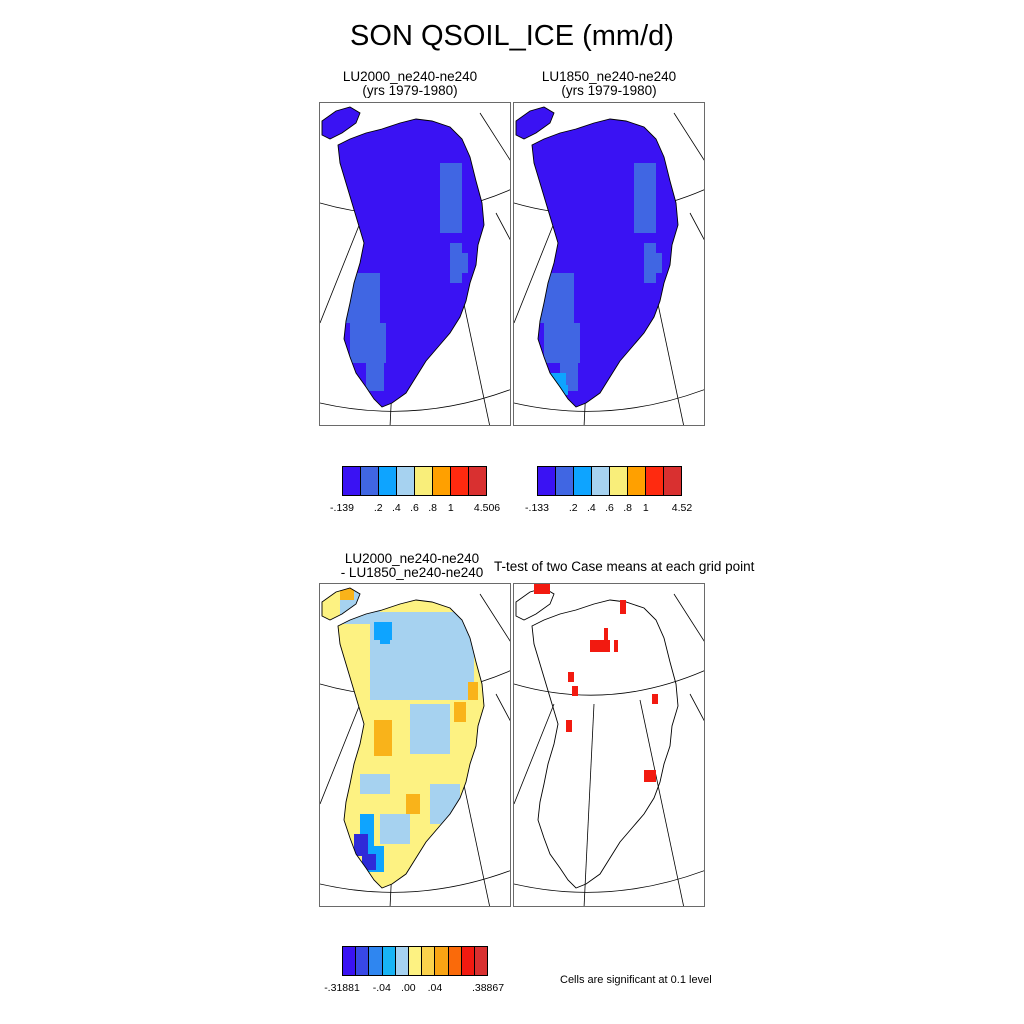  What do you see at coordinates (410, 76) in the screenshot?
I see `panel1-title-line1: LU2000_ne240-ne240` at bounding box center [410, 76].